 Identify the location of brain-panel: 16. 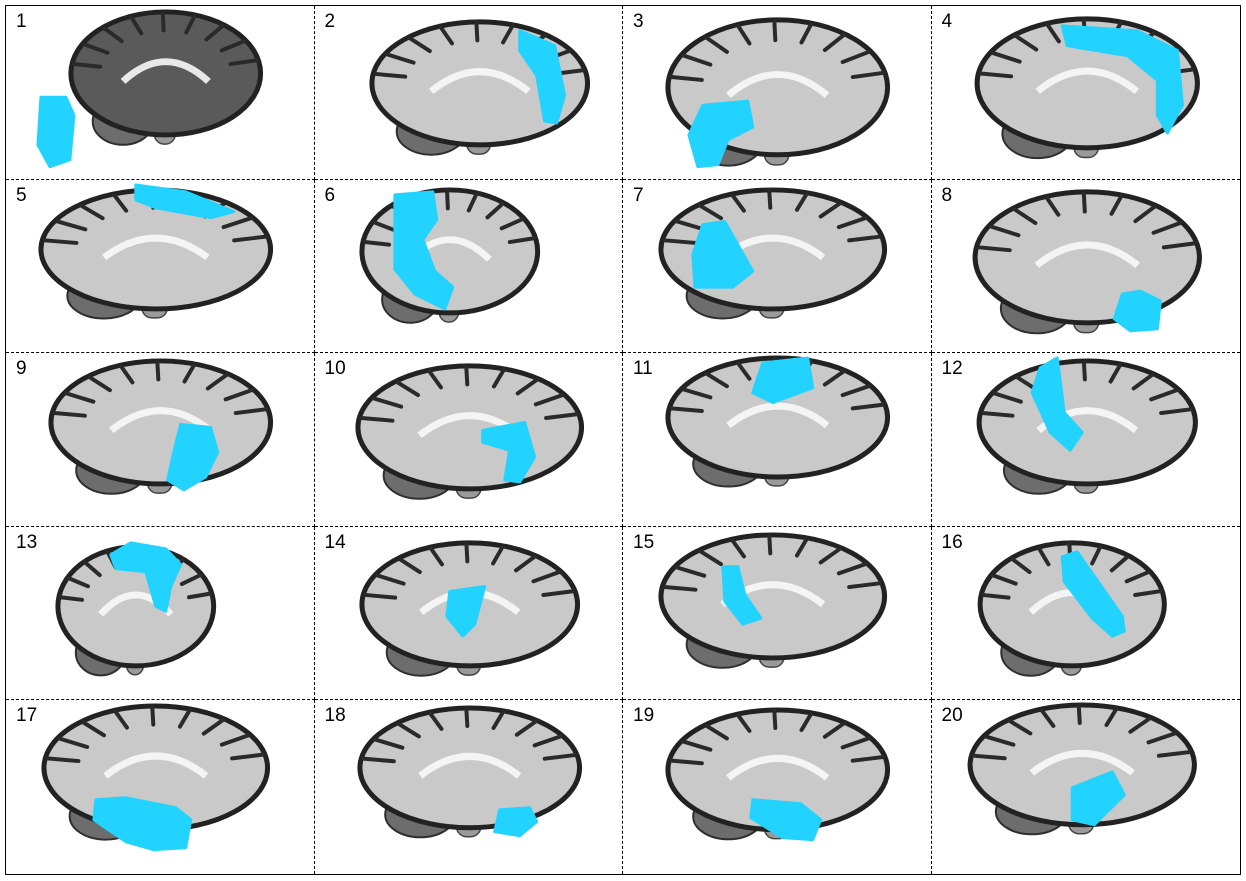
(1085, 613).